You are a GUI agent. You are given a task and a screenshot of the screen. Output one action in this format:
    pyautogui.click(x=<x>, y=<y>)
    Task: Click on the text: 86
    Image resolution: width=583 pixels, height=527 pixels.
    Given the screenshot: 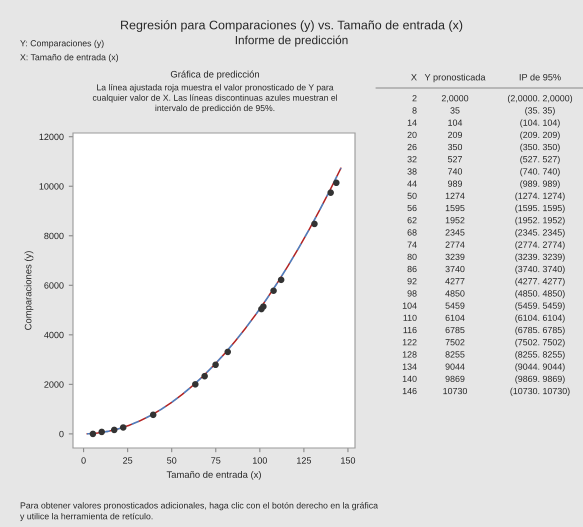 What is the action you would take?
    pyautogui.click(x=412, y=269)
    